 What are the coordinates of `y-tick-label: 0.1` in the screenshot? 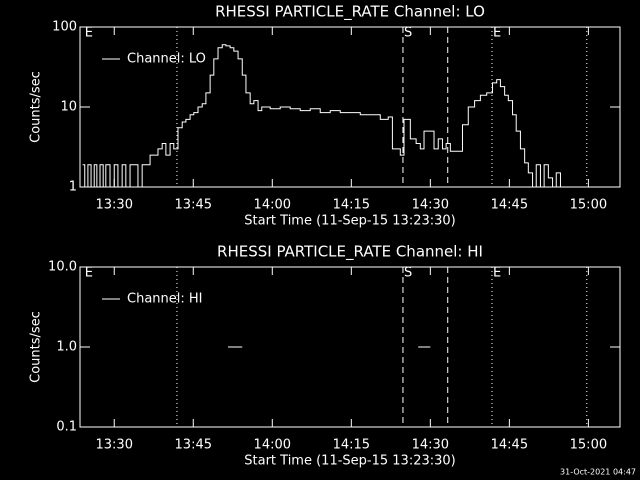 It's located at (66, 427).